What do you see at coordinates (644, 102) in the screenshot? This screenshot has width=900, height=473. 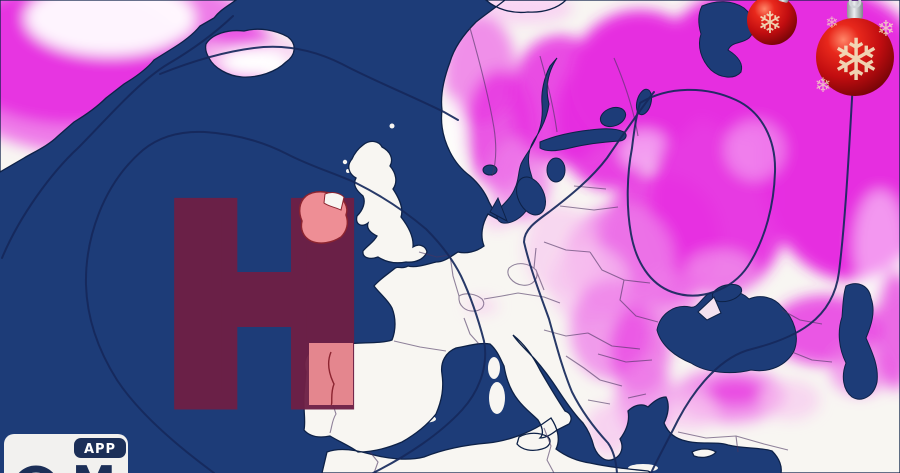 I see `lake-onega` at bounding box center [644, 102].